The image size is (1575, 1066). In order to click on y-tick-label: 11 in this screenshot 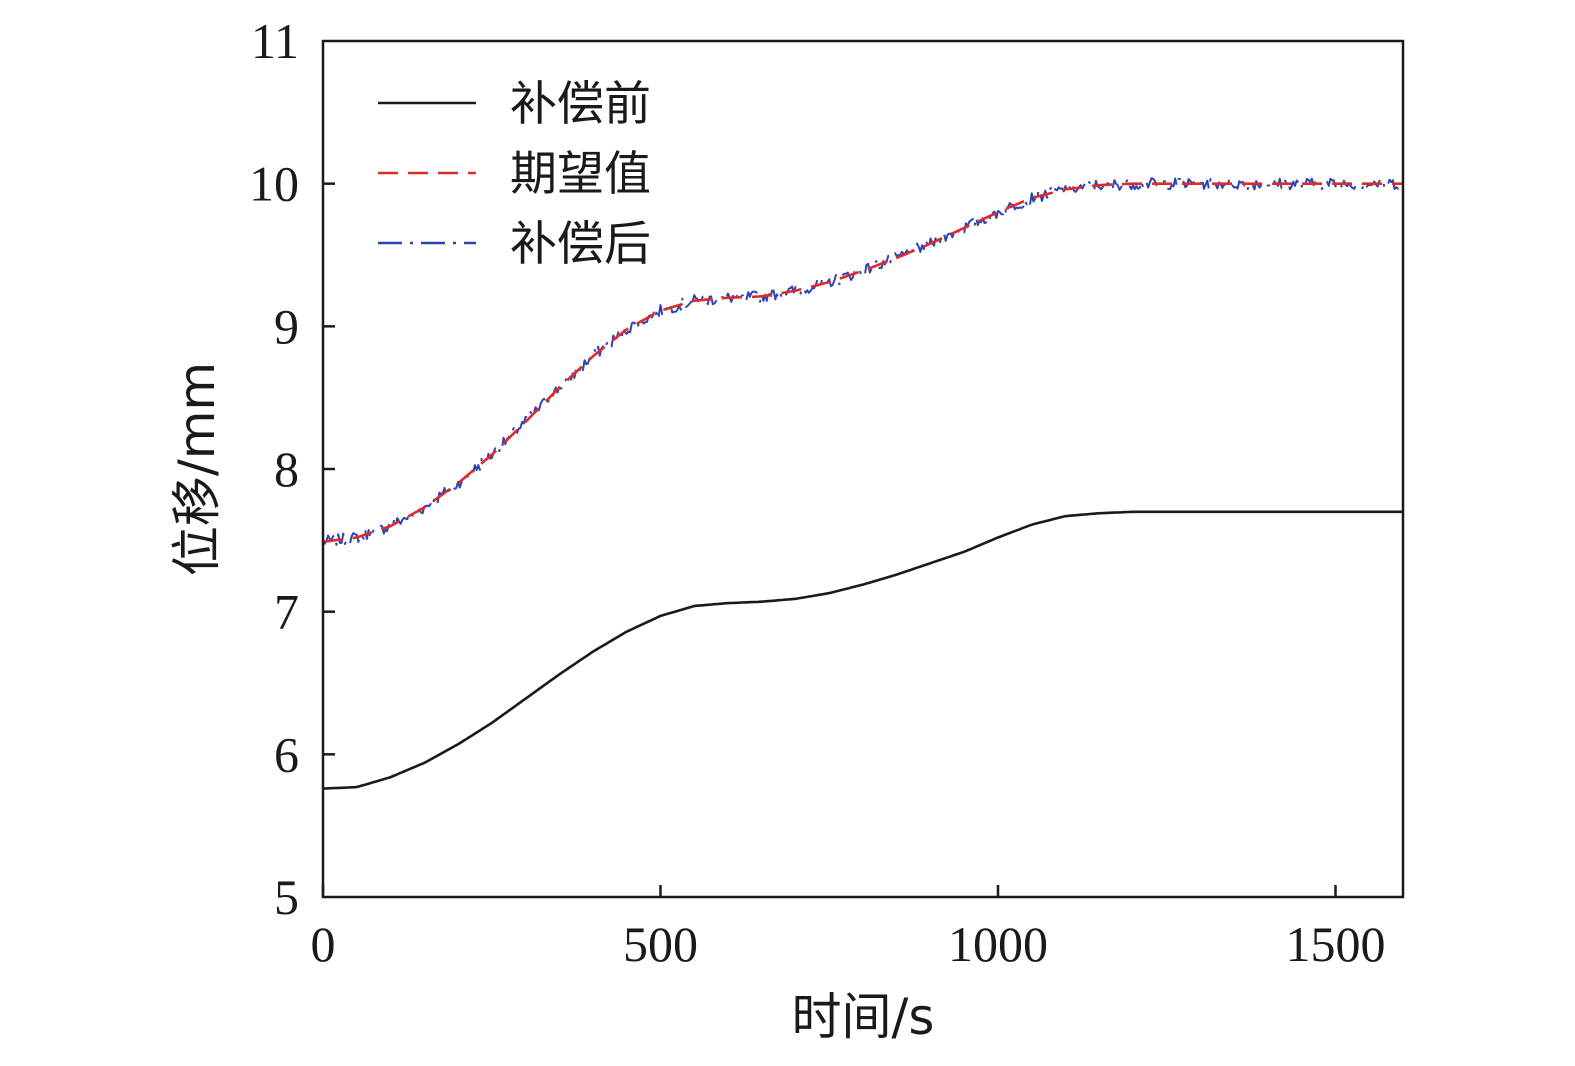, I will do `click(275, 41)`.